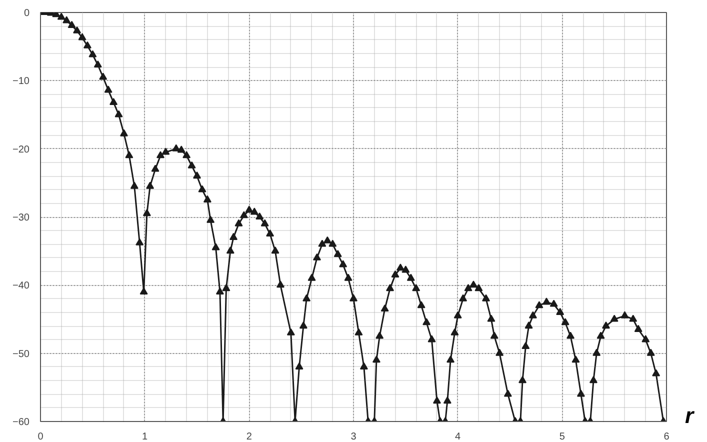 This screenshot has width=707, height=442. What do you see at coordinates (27, 13) in the screenshot?
I see `y-tick-label: 0` at bounding box center [27, 13].